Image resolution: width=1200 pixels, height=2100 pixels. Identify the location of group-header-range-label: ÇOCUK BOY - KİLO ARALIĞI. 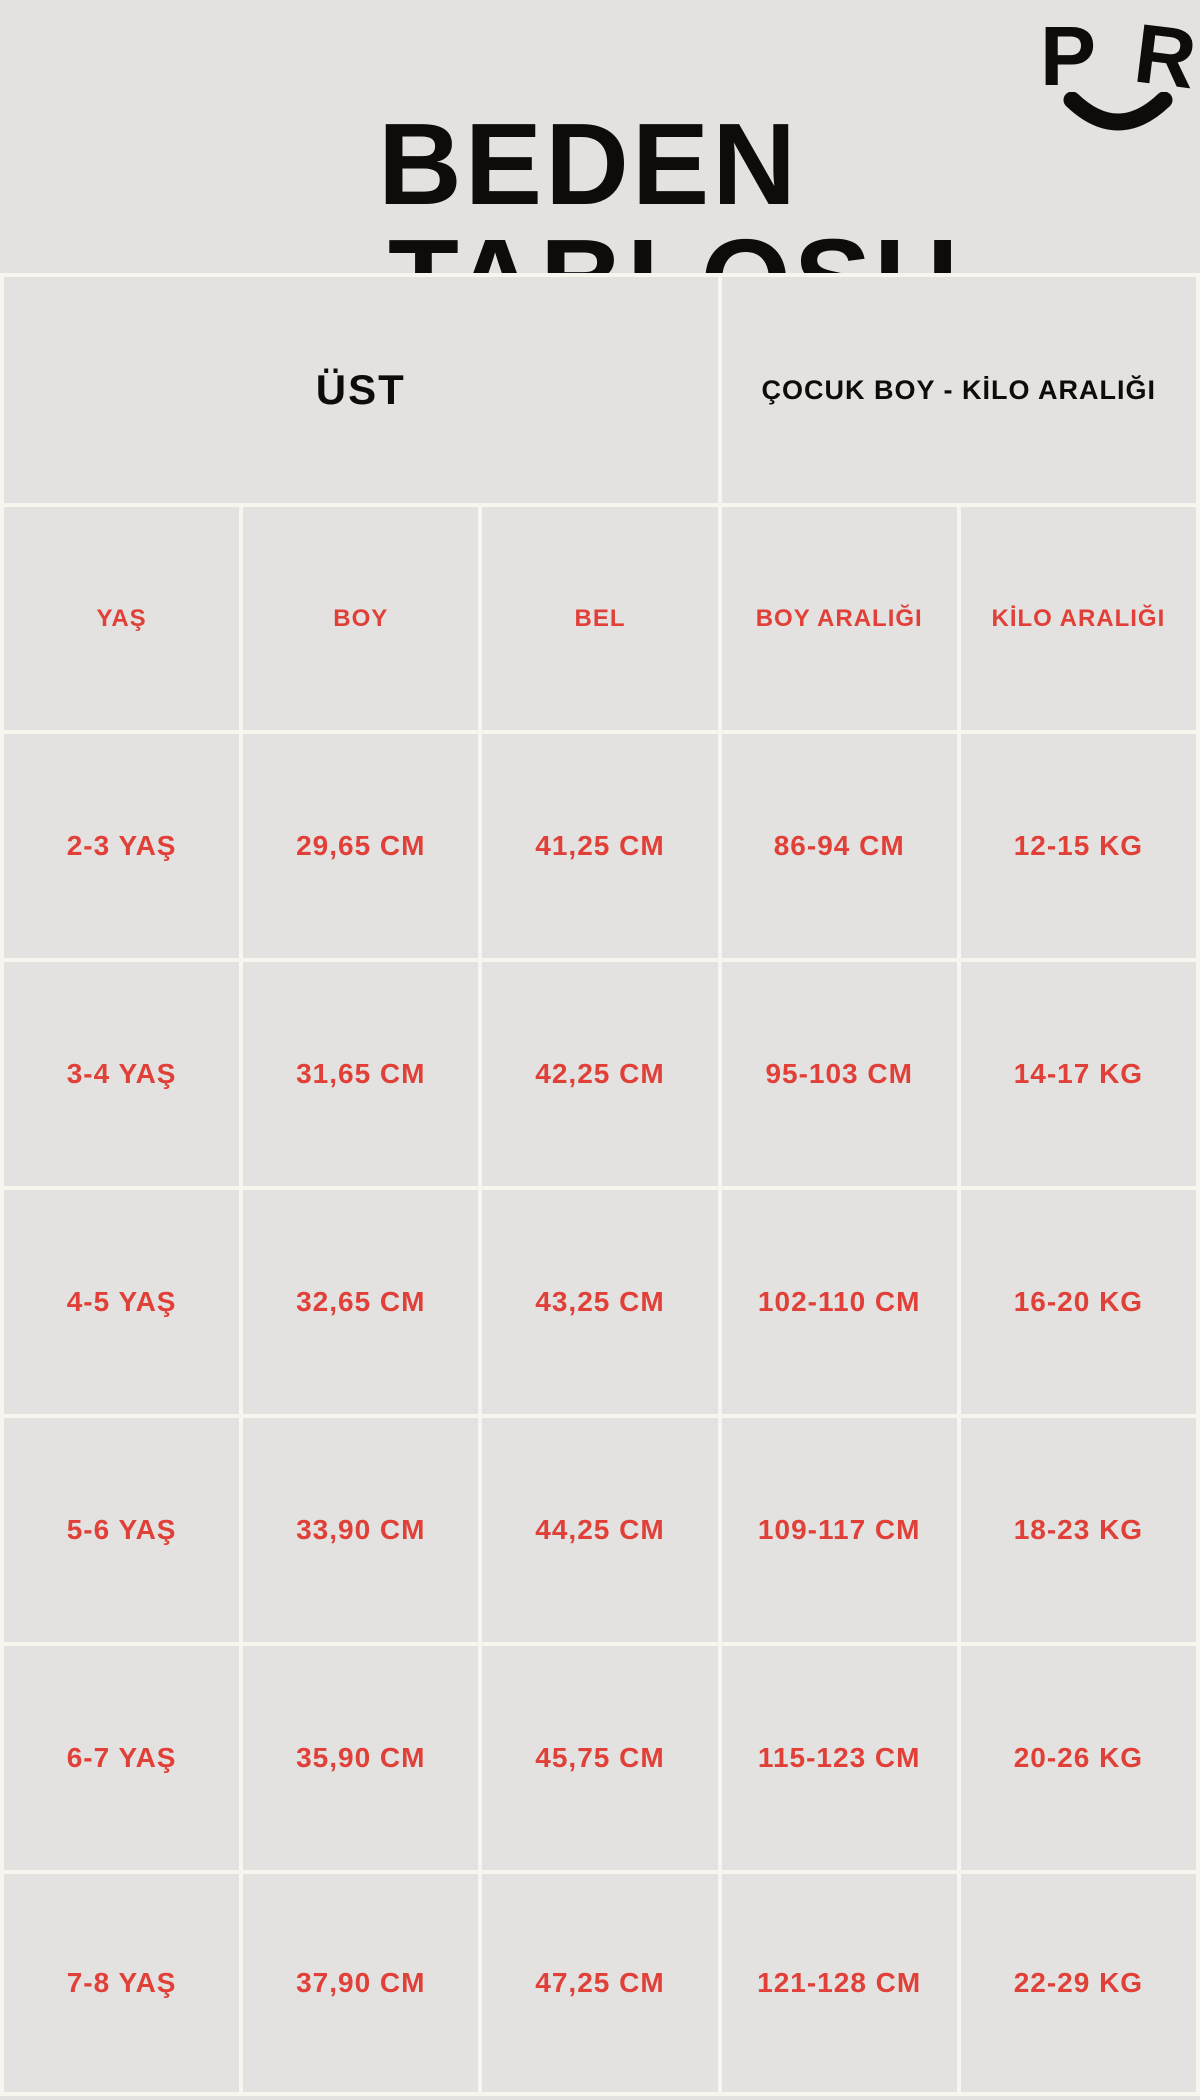
(959, 389).